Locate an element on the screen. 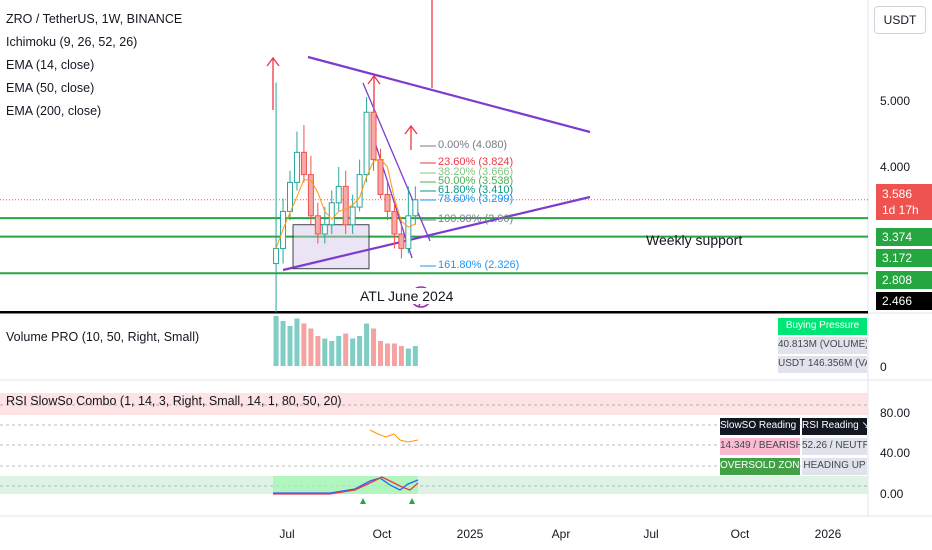 The image size is (932, 550). currency-button: USDT is located at coordinates (900, 20).